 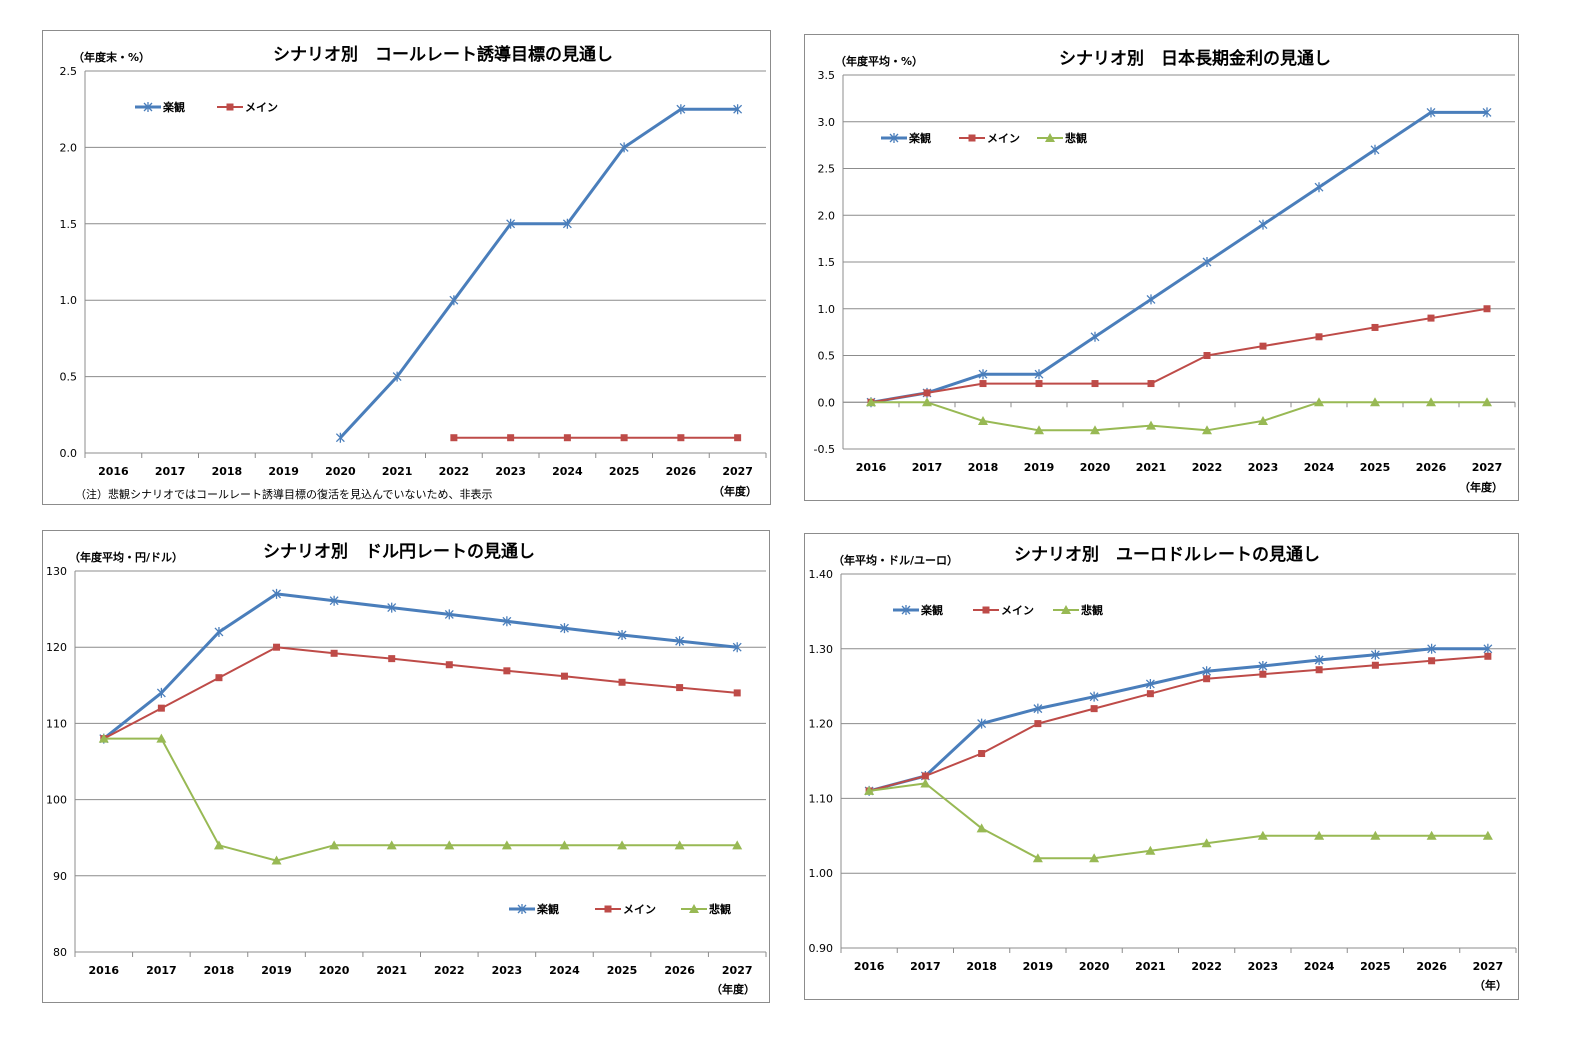 What do you see at coordinates (639, 909) in the screenshot?
I see `legend-label: メイン` at bounding box center [639, 909].